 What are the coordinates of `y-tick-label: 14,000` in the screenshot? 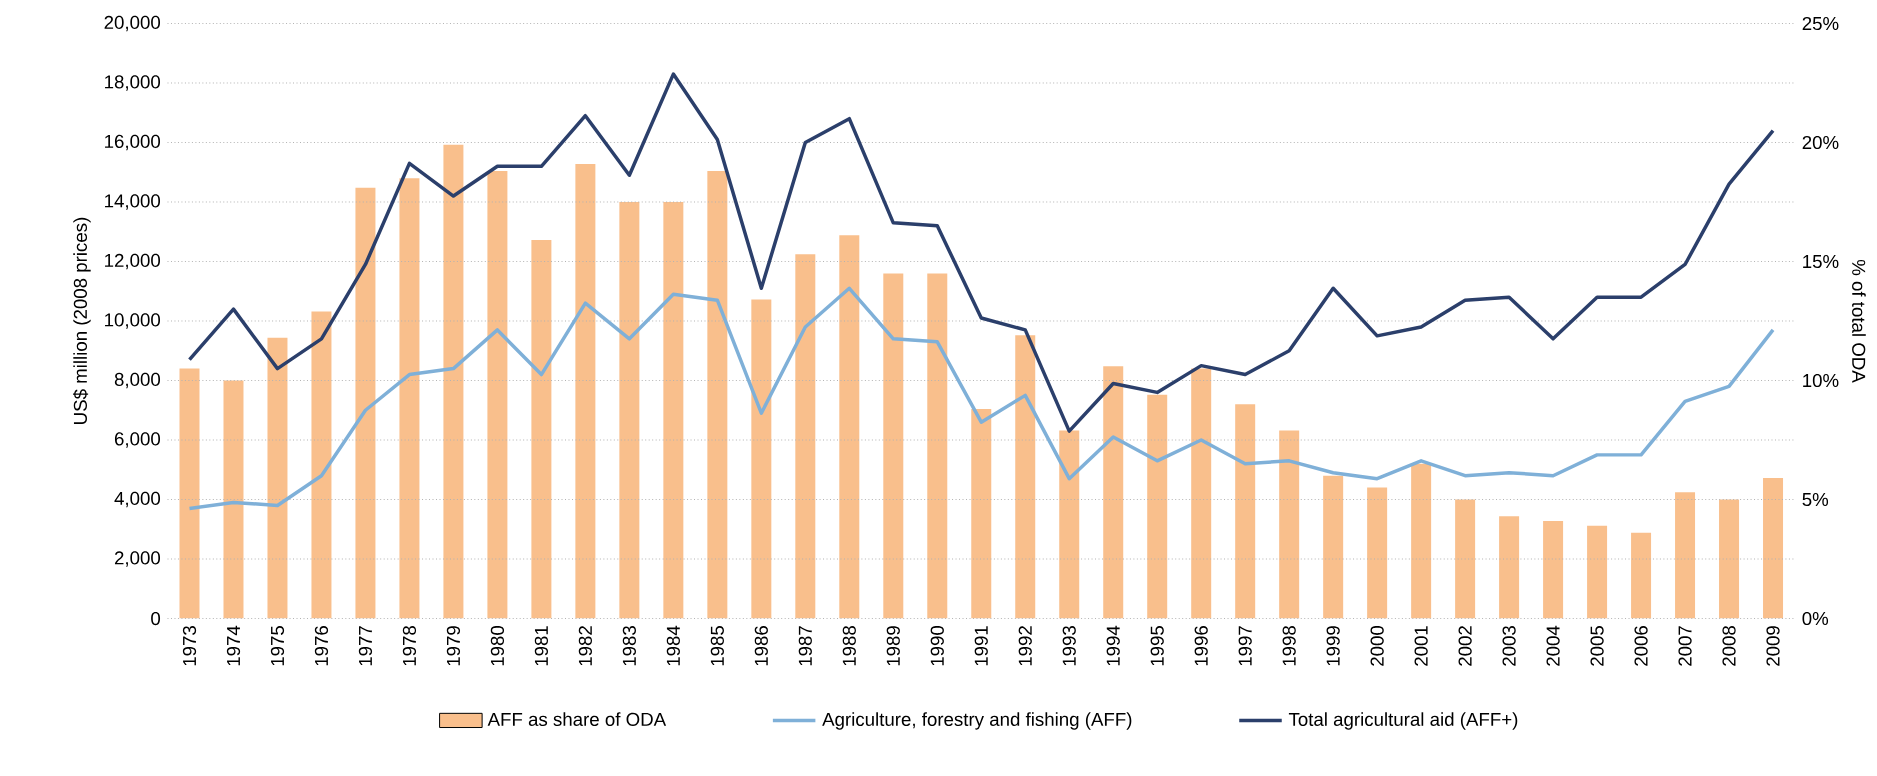 It's located at (133, 202).